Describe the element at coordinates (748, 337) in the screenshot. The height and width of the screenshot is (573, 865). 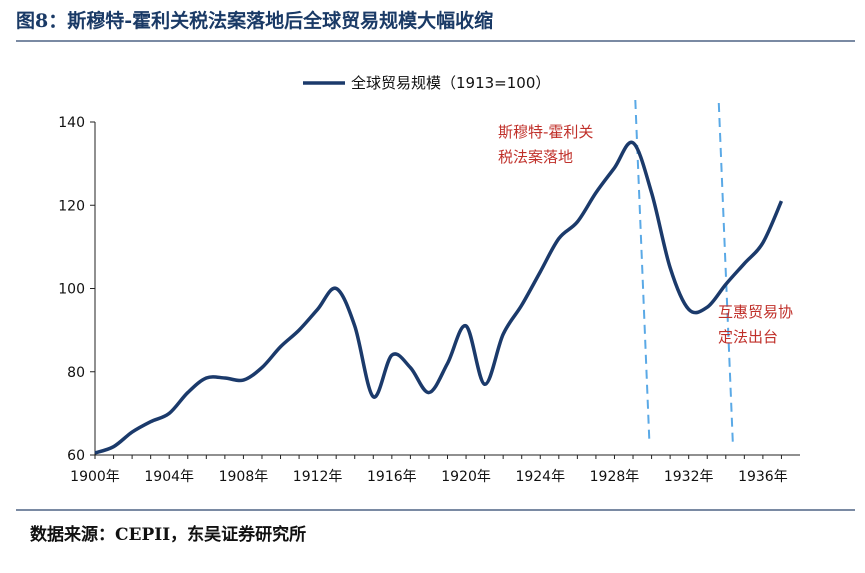
I see `annotation-text: 定法出台` at that location.